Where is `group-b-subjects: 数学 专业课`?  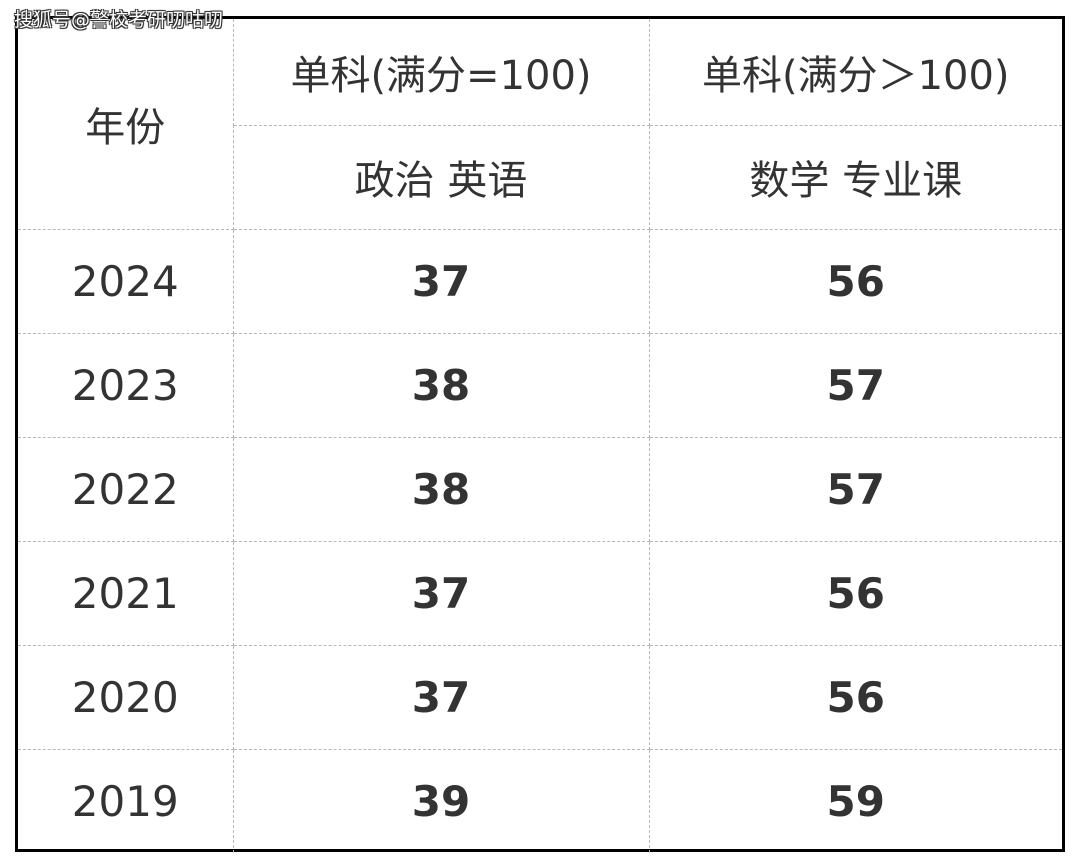
group-b-subjects: 数学 专业课 is located at coordinates (855, 177).